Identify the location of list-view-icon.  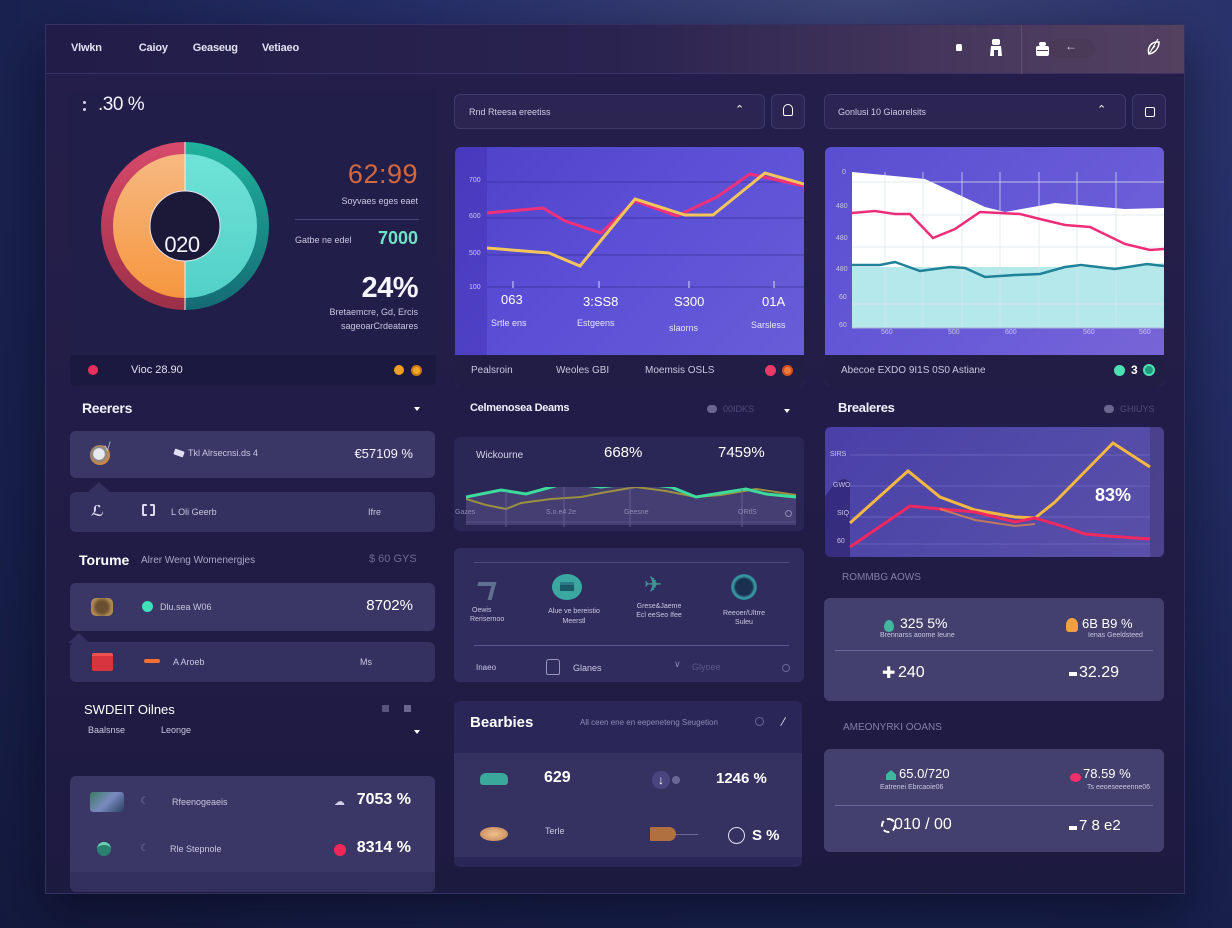
(407, 708).